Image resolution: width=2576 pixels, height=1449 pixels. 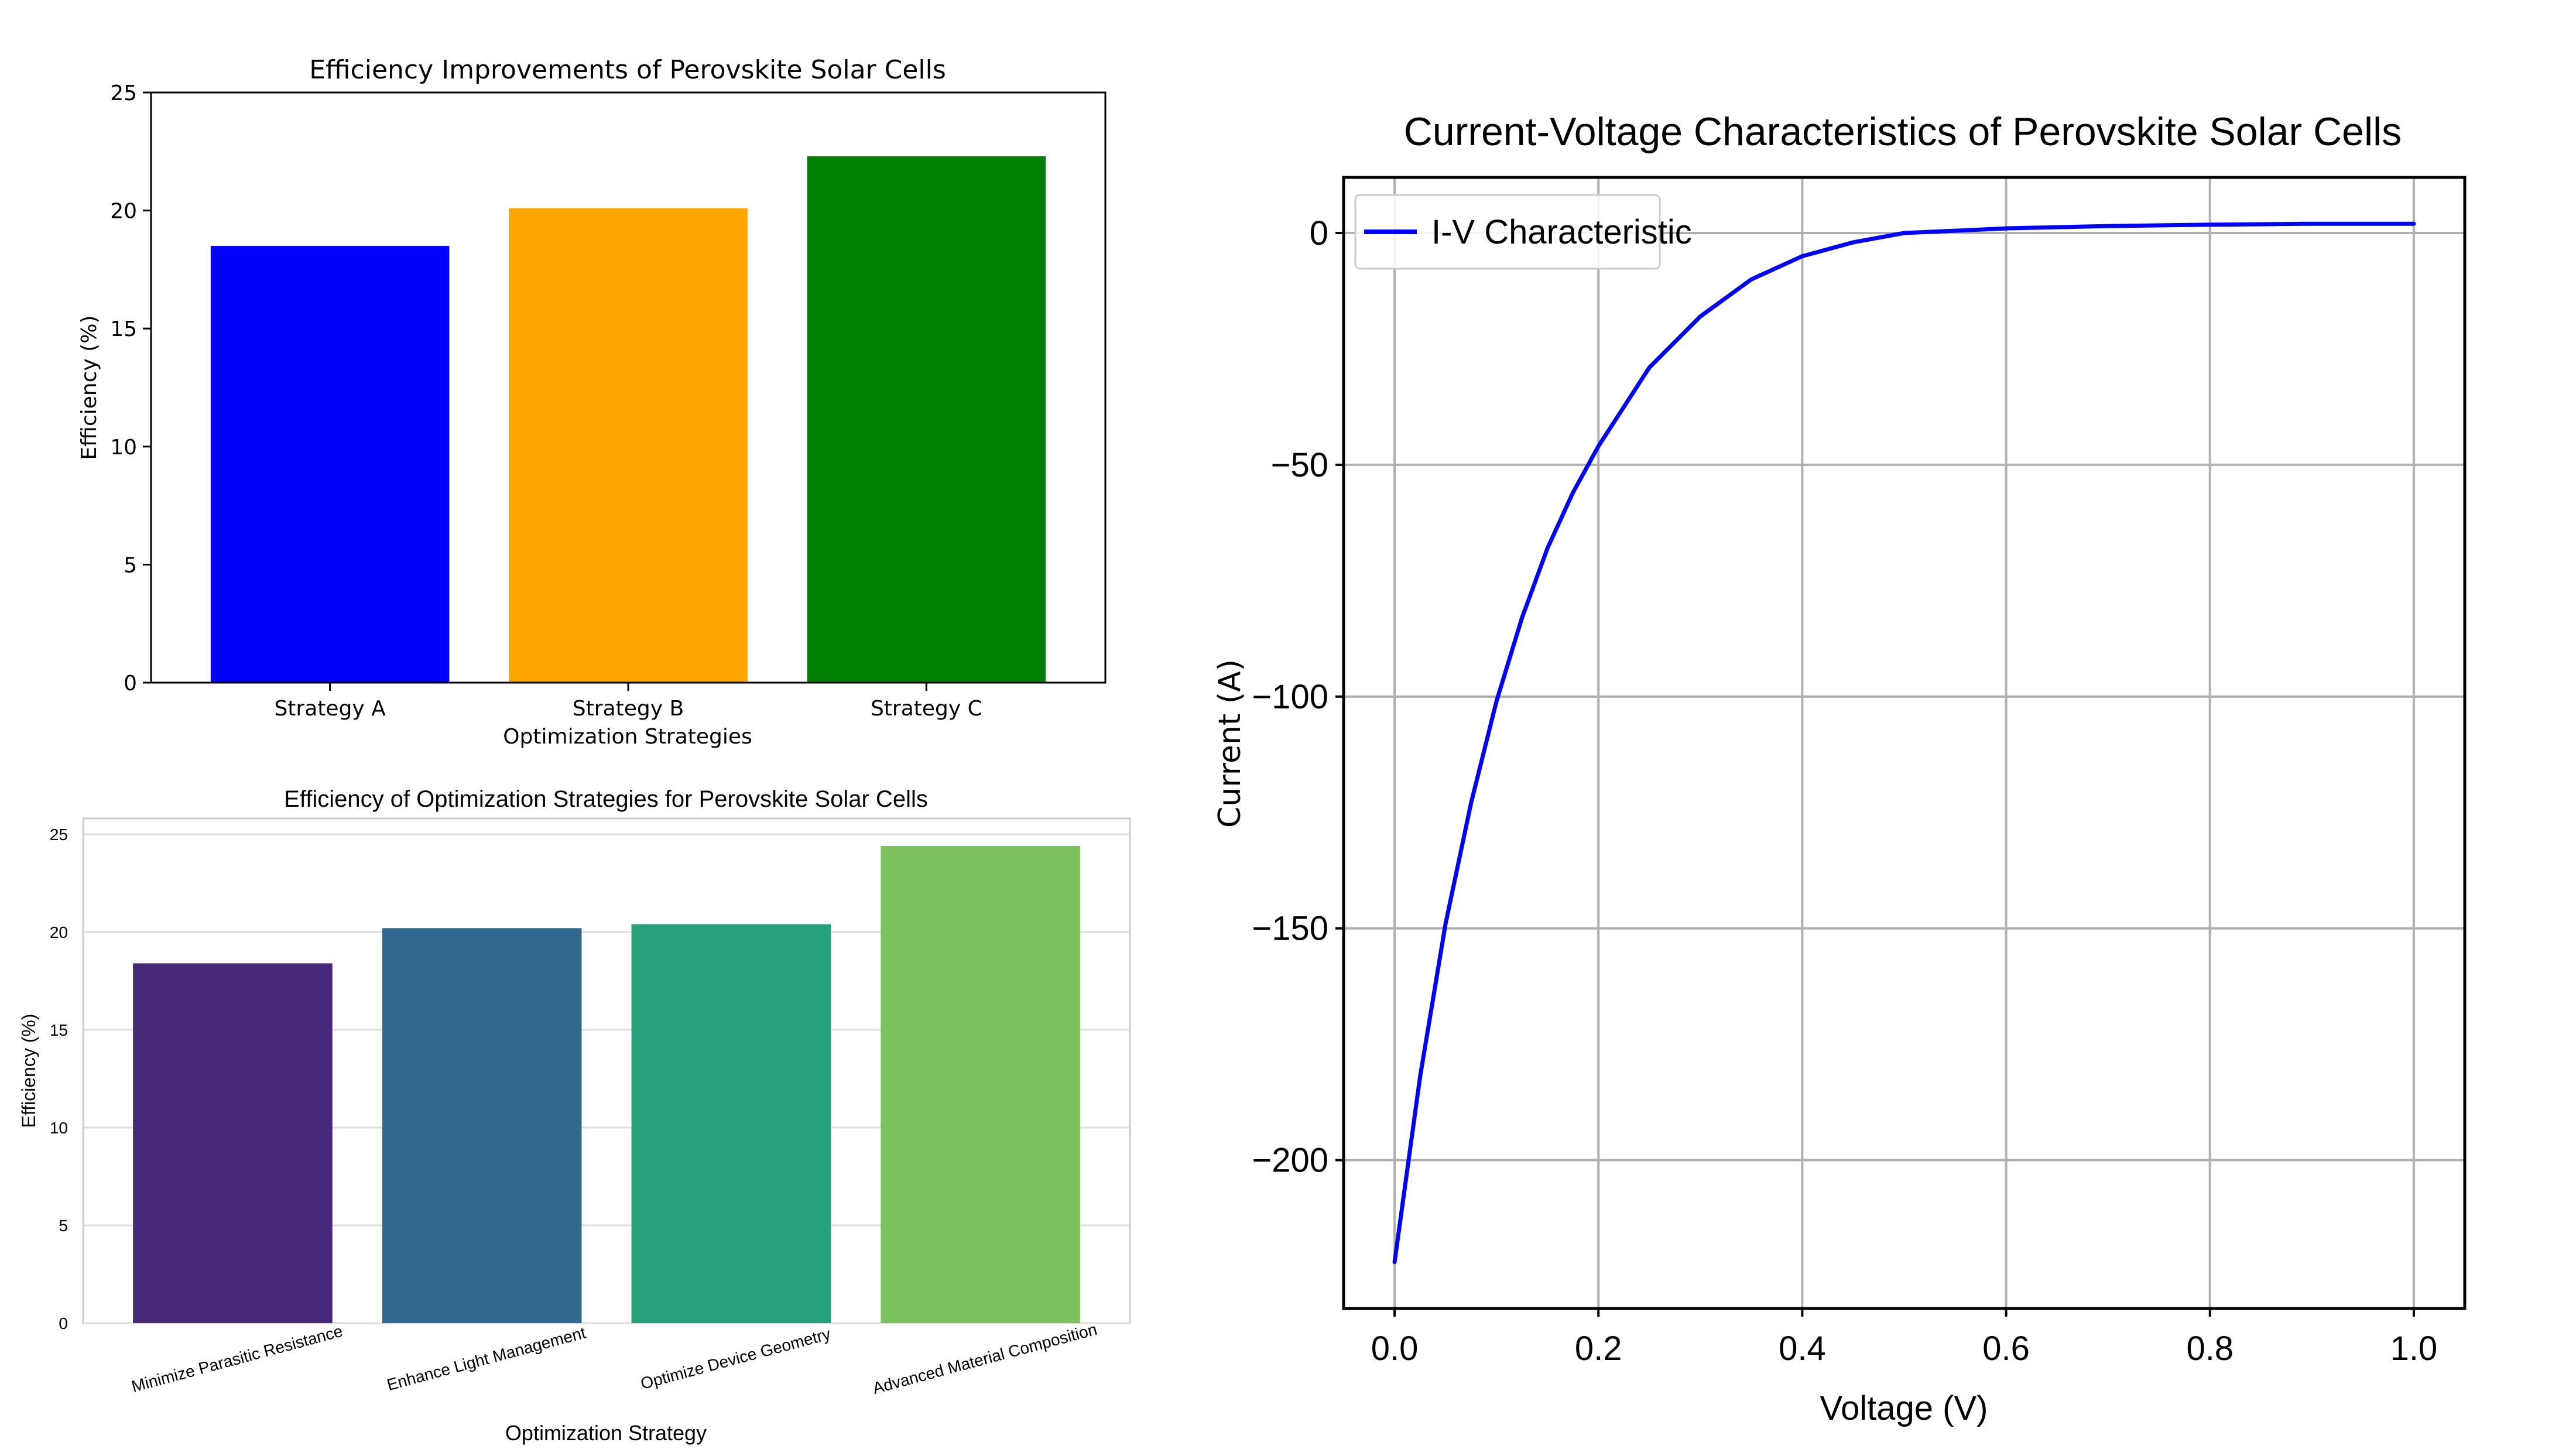 What do you see at coordinates (1395, 1349) in the screenshot?
I see `chart3-x-tick-label: 0.0` at bounding box center [1395, 1349].